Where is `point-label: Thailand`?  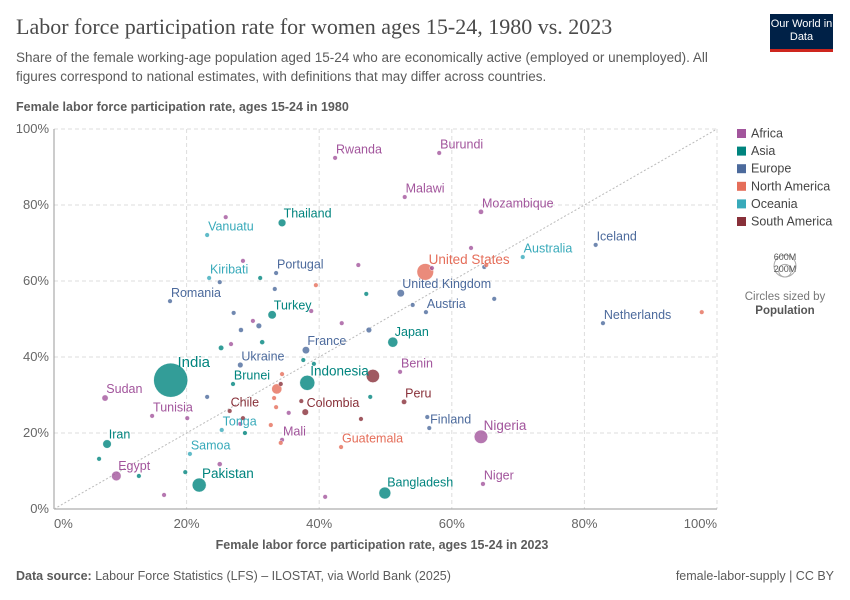
point-label: Thailand is located at coordinates (308, 214).